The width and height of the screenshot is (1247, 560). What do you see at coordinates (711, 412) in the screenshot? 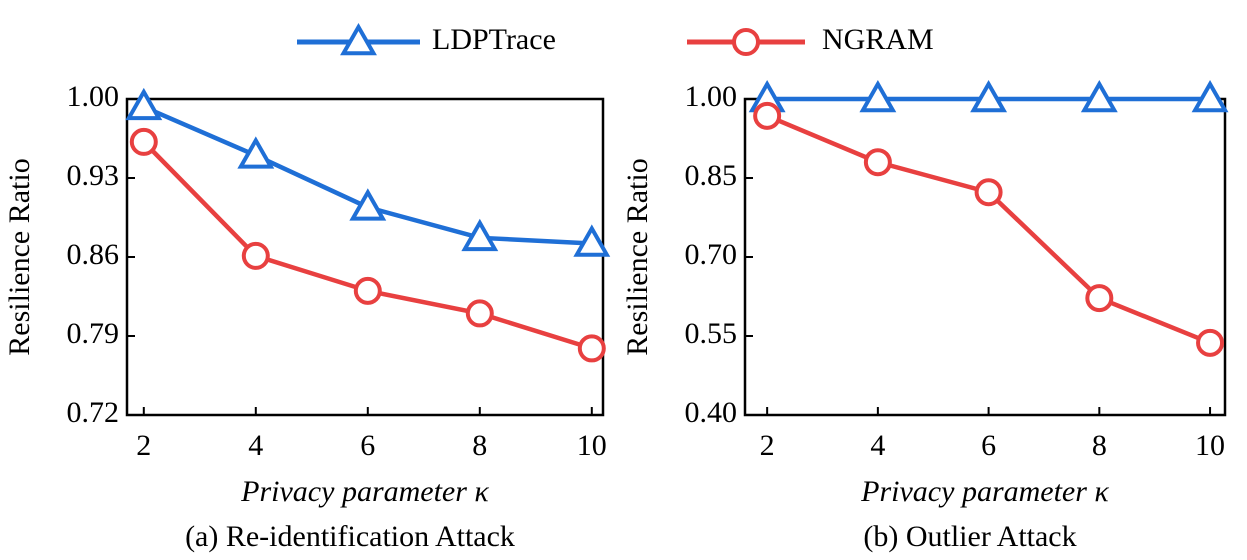
I see `y-tick-label: 0.40` at bounding box center [711, 412].